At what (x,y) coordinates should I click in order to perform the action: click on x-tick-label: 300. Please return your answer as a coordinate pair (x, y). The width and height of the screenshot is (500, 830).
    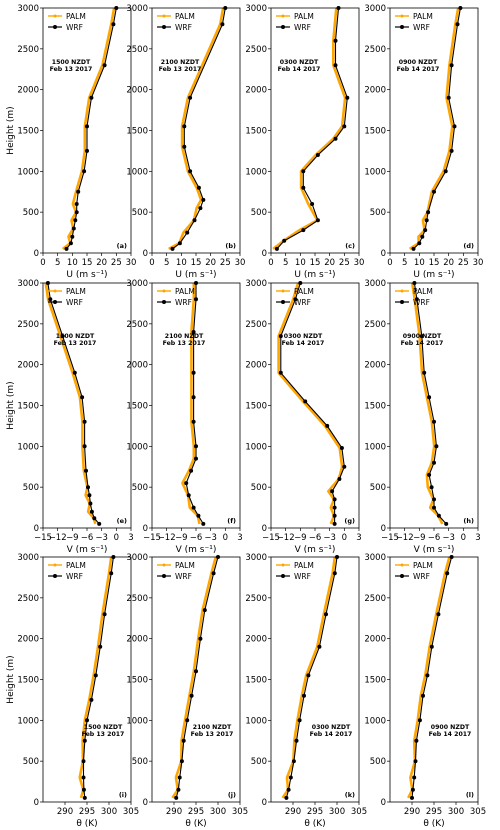
    Looking at the image, I should click on (218, 812).